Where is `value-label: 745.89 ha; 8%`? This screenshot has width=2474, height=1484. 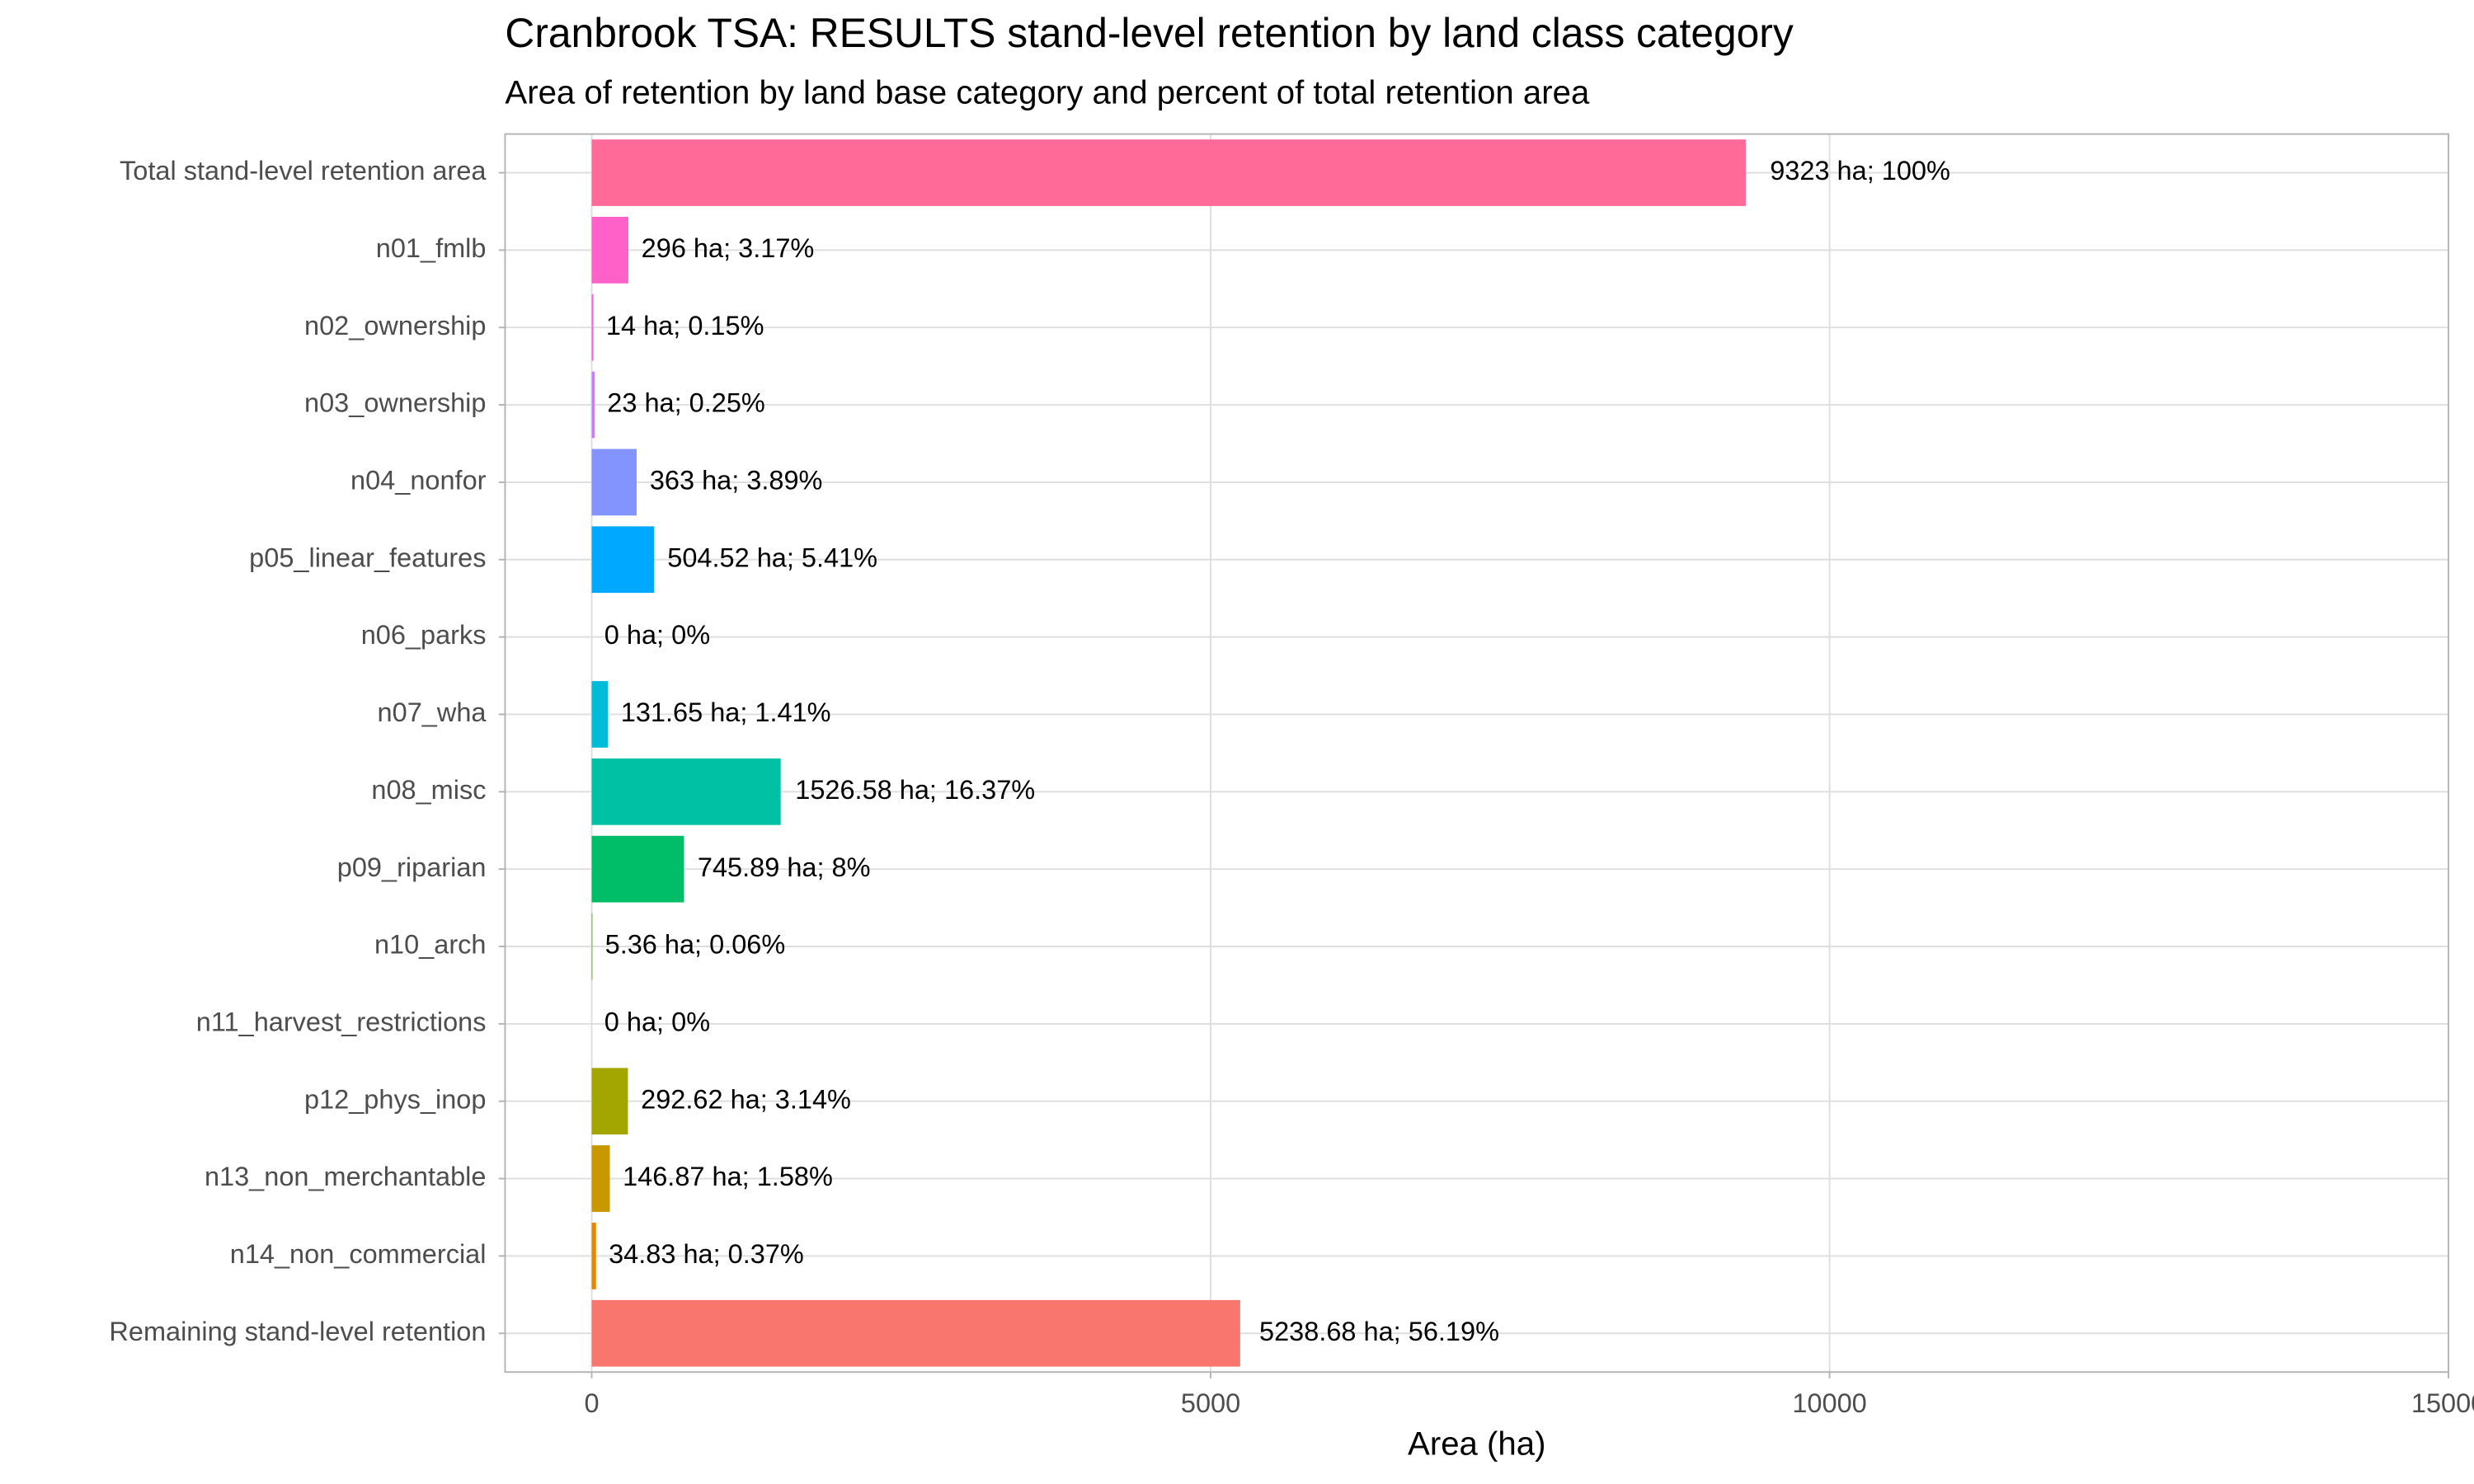 value-label: 745.89 ha; 8% is located at coordinates (784, 867).